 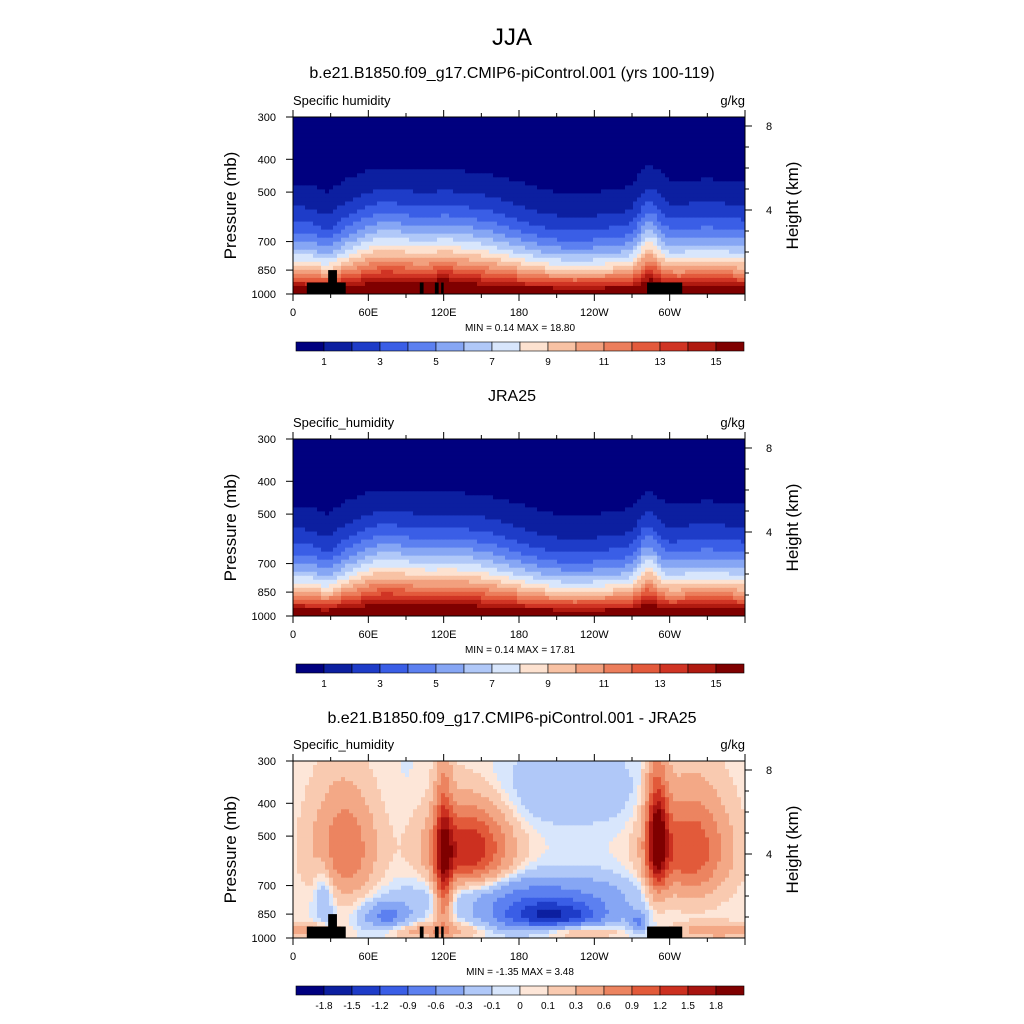 What do you see at coordinates (732, 100) in the screenshot?
I see `units-label: g/kg` at bounding box center [732, 100].